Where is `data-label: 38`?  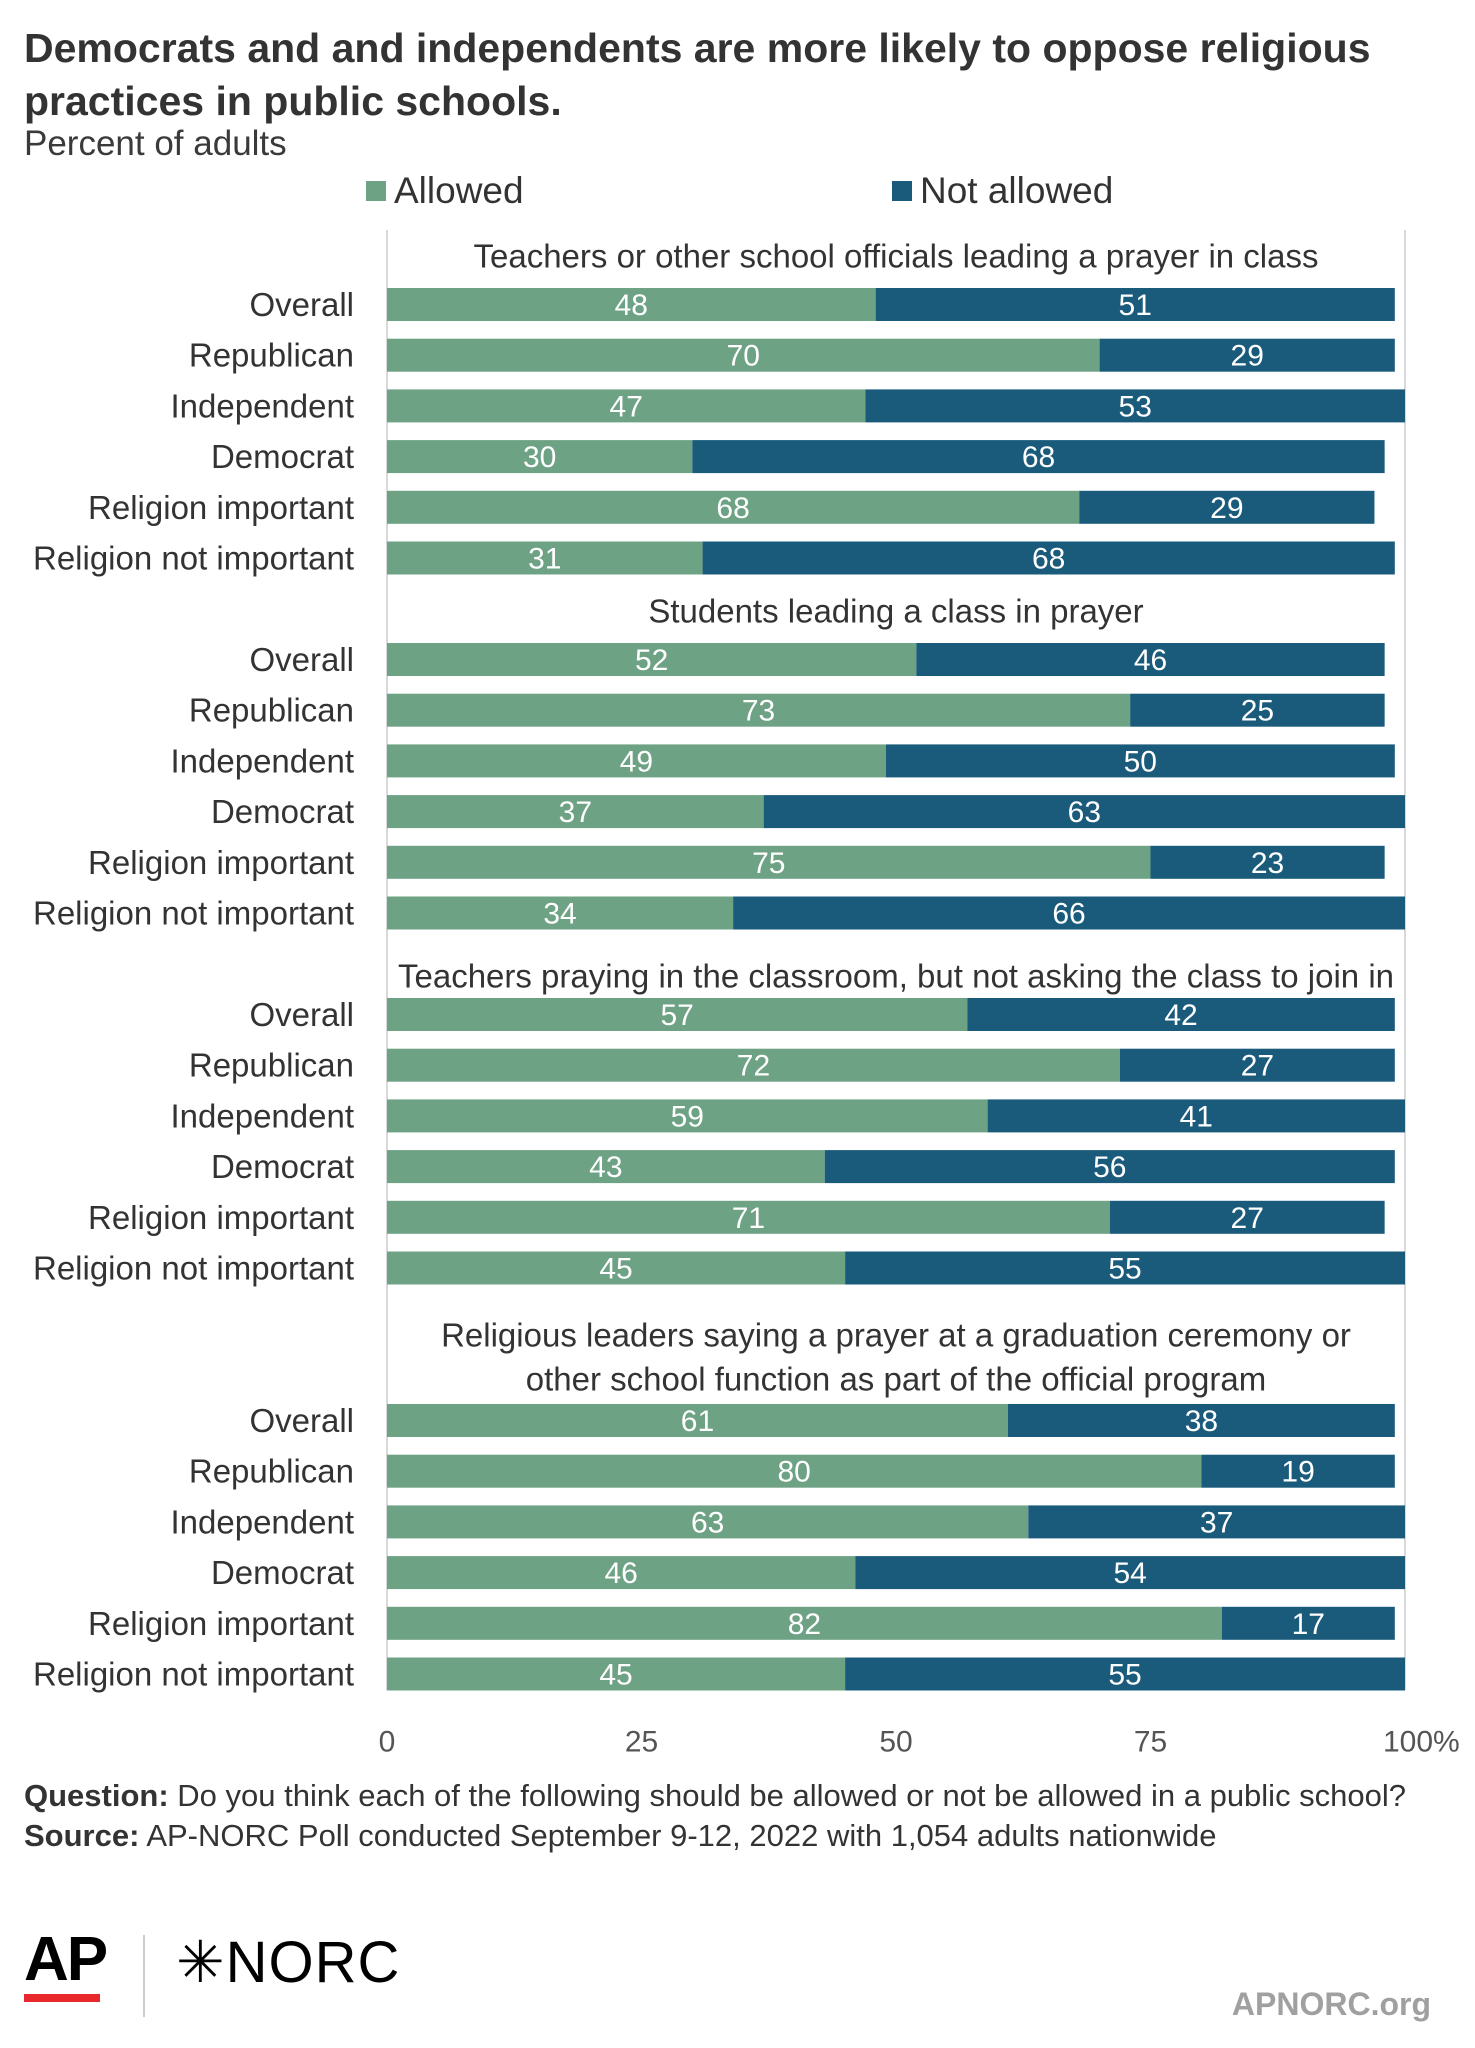
data-label: 38 is located at coordinates (1201, 1421).